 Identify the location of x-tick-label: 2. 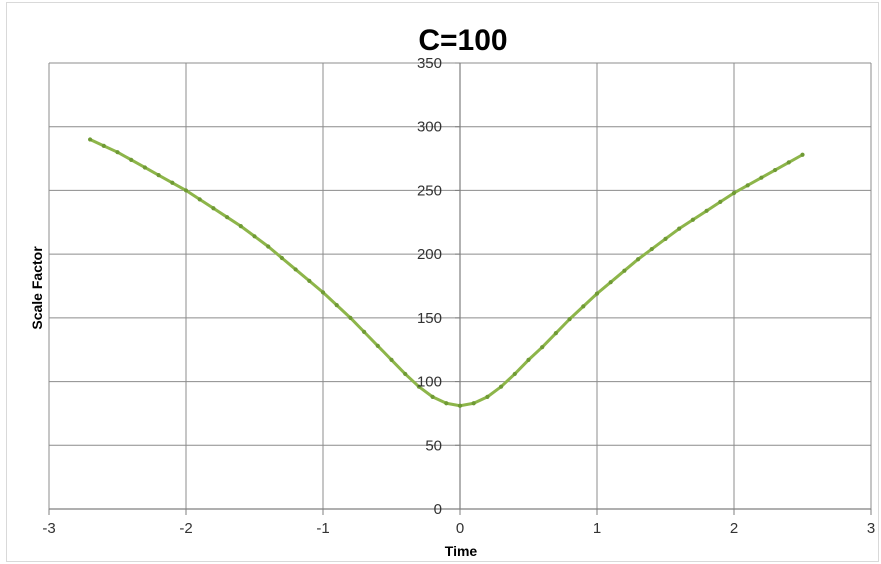
(734, 528).